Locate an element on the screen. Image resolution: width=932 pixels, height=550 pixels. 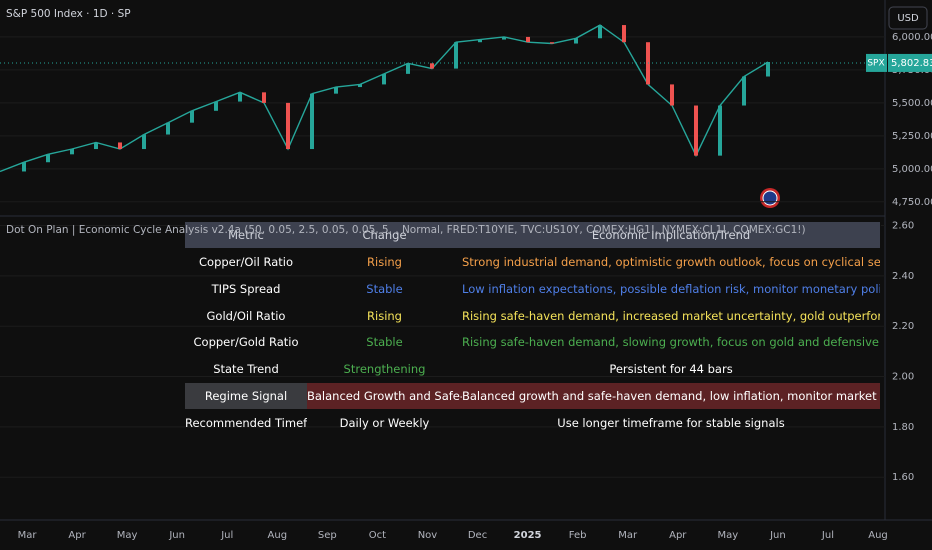
table-header-cell: Change is located at coordinates (385, 235).